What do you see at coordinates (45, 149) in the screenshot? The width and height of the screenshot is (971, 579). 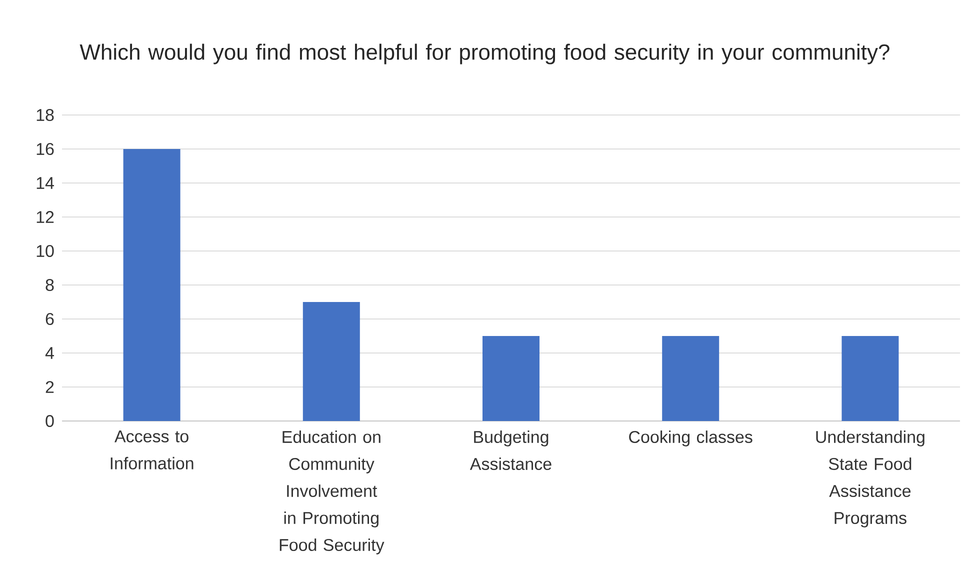 I see `y-tick-label: 16` at bounding box center [45, 149].